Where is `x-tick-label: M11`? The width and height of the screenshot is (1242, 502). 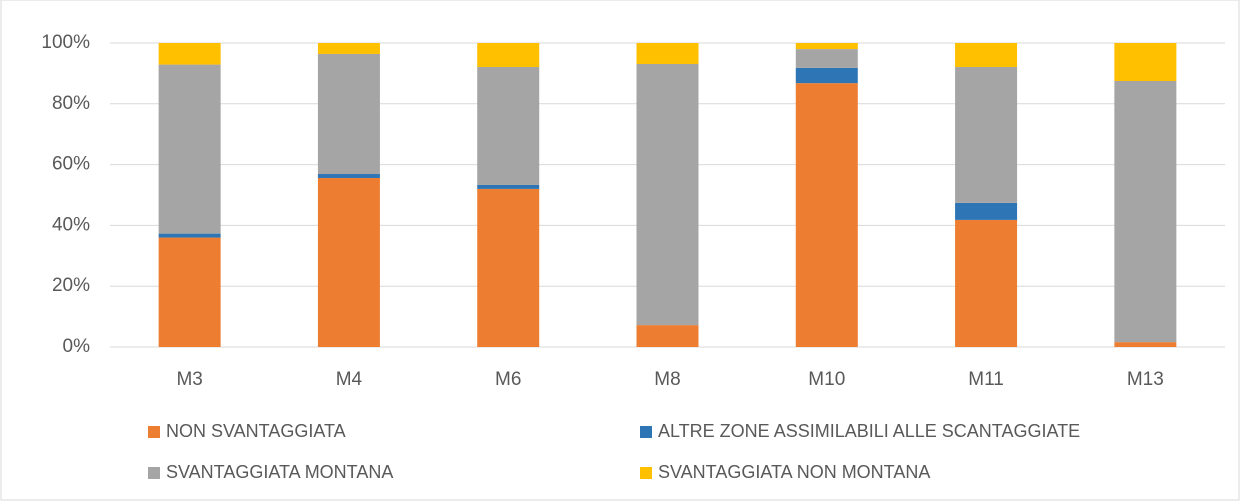
x-tick-label: M11 is located at coordinates (986, 379).